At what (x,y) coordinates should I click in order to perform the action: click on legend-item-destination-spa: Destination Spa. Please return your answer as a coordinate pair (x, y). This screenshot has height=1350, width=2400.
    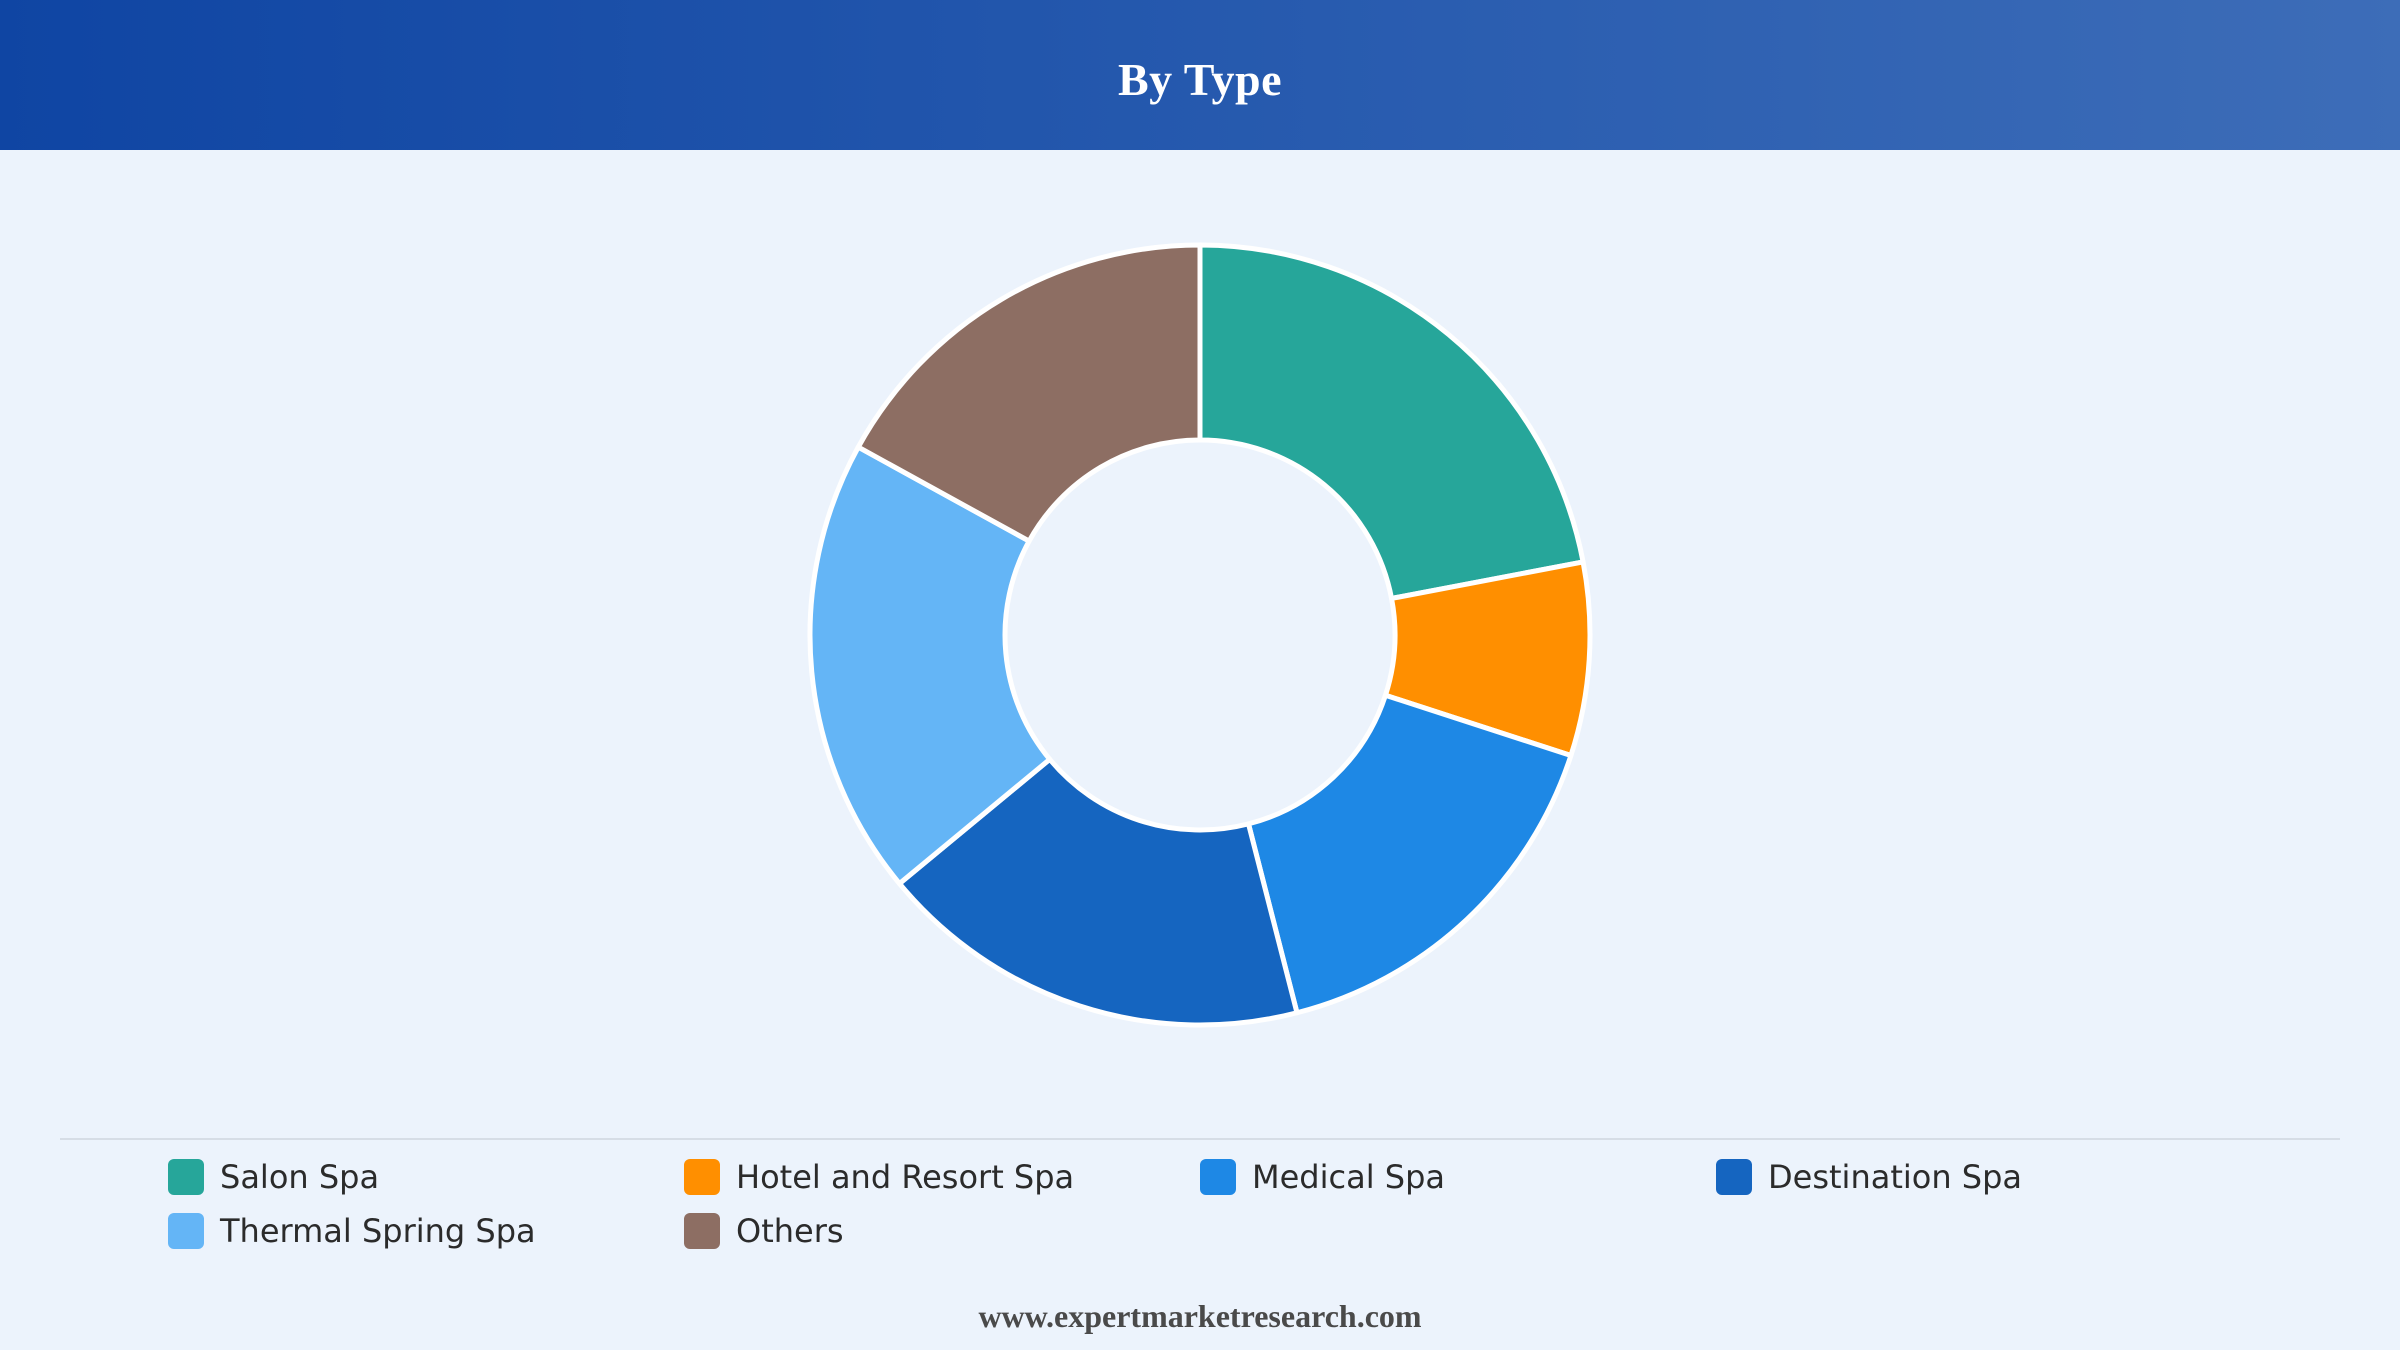
    Looking at the image, I should click on (1869, 1177).